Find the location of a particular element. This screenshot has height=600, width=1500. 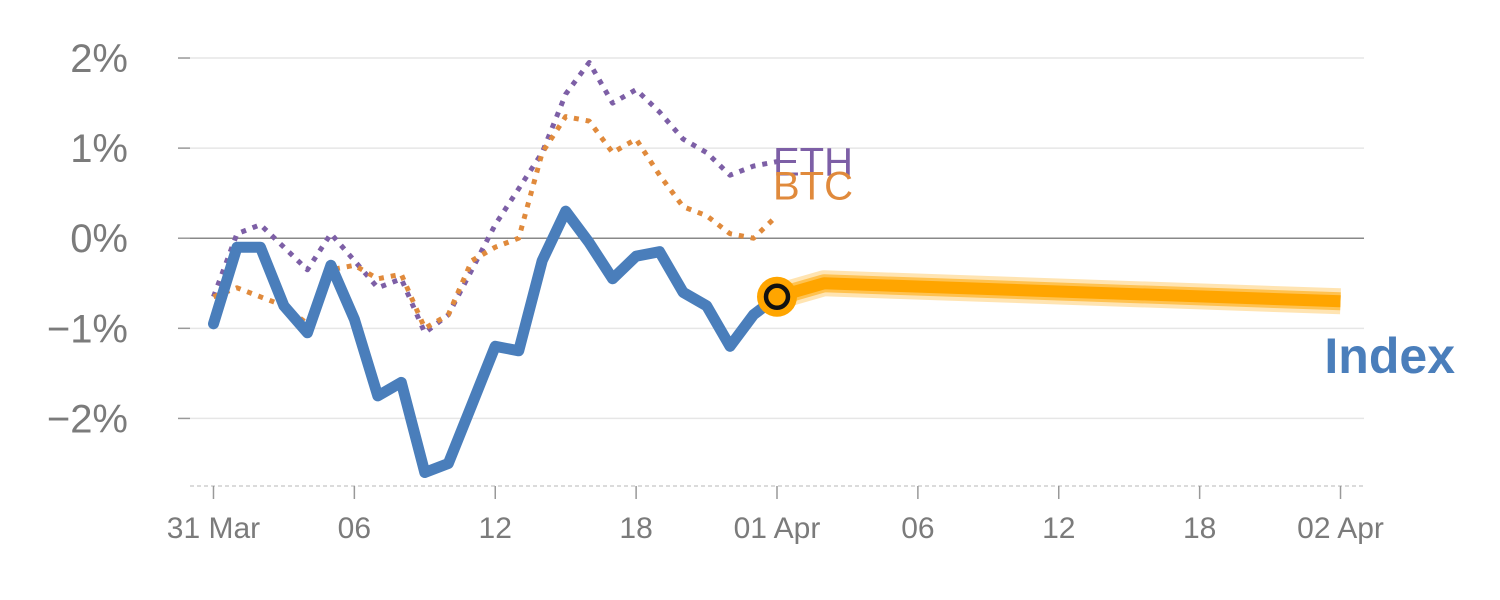

eth-series-label: ETH is located at coordinates (813, 163).